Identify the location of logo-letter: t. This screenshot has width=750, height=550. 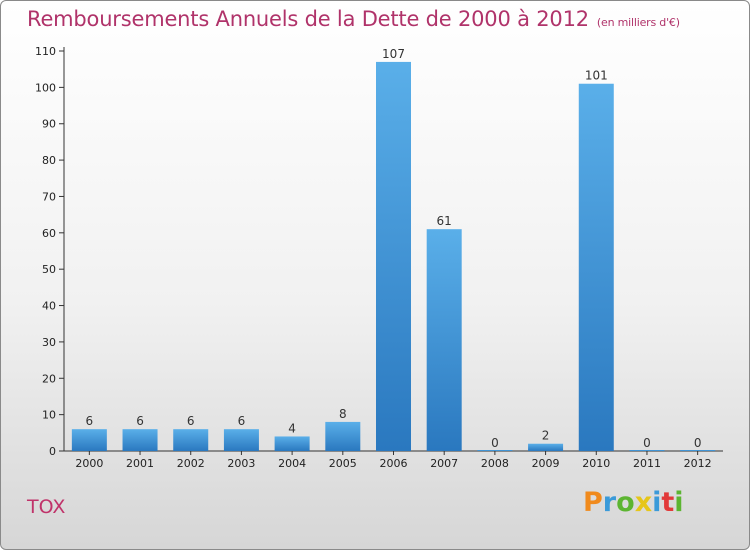
(668, 502).